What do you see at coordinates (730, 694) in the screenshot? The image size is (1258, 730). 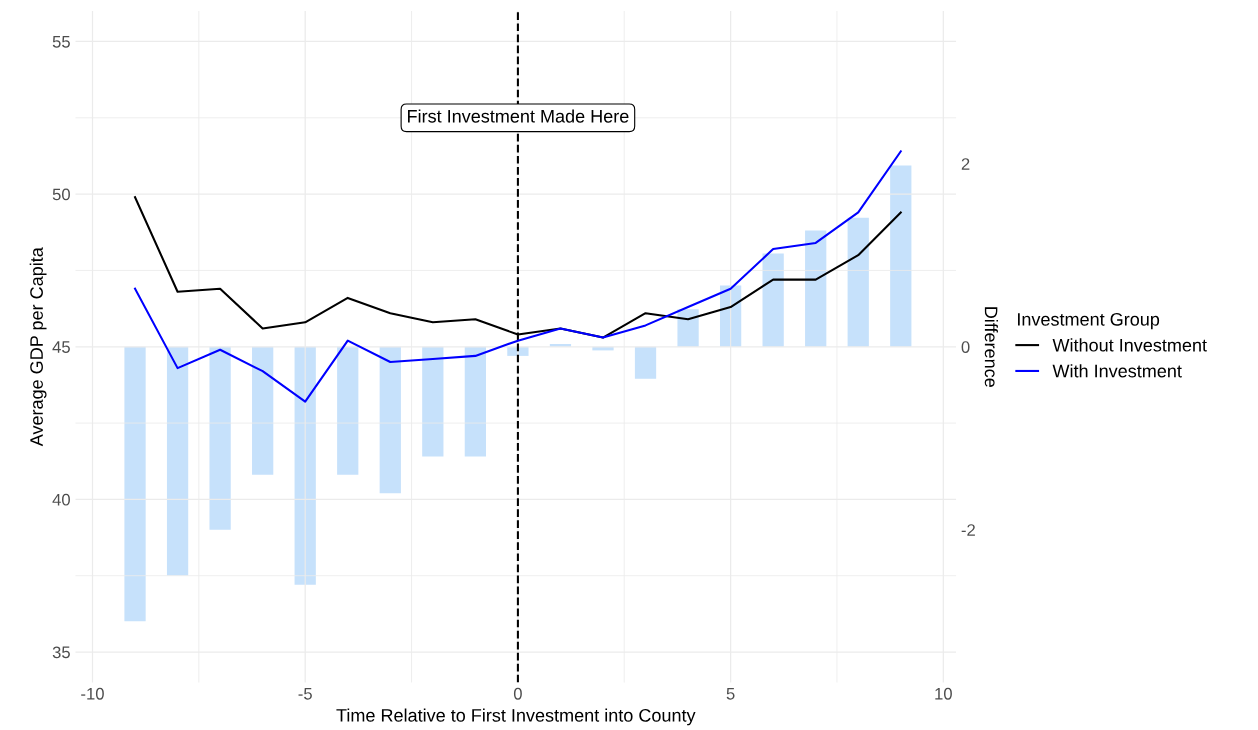 I see `x-tick-label: 5` at bounding box center [730, 694].